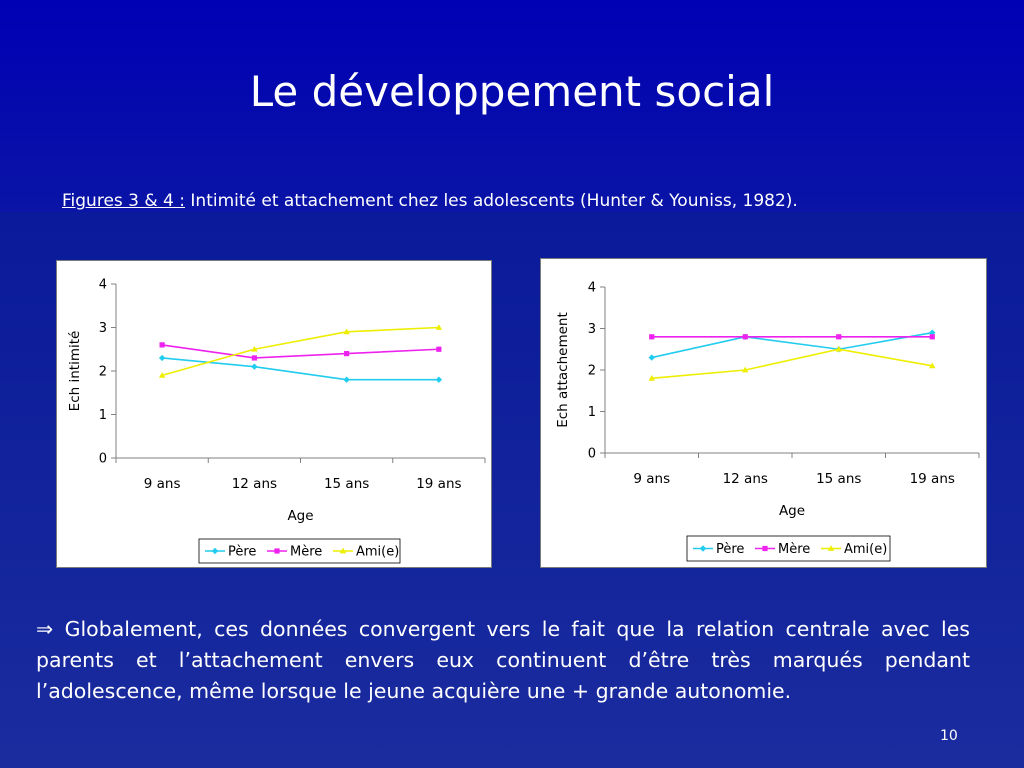 This screenshot has height=768, width=1024. What do you see at coordinates (75, 371) in the screenshot?
I see `y-axis-title: Ech intimité` at bounding box center [75, 371].